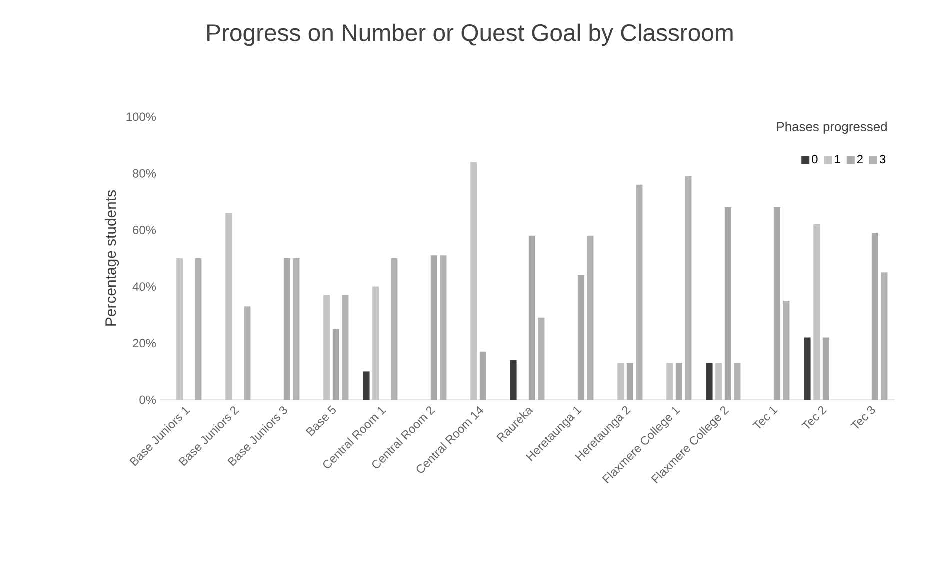  I want to click on y-tick-label: 60%, so click(144, 230).